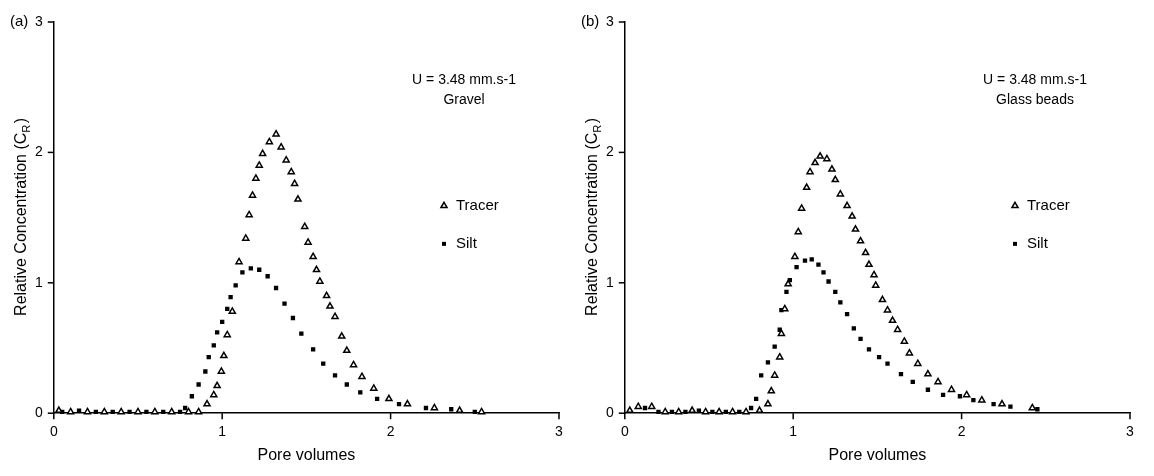 Image resolution: width=1154 pixels, height=476 pixels. I want to click on x-tick-label: 1, so click(793, 431).